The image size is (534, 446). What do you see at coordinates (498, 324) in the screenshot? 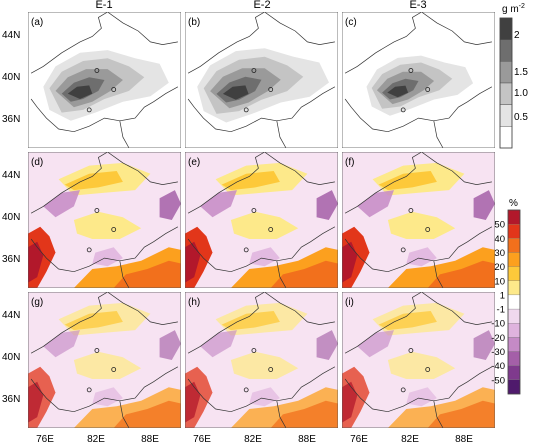
I see `colorbar-bottom-tick: -10` at bounding box center [498, 324].